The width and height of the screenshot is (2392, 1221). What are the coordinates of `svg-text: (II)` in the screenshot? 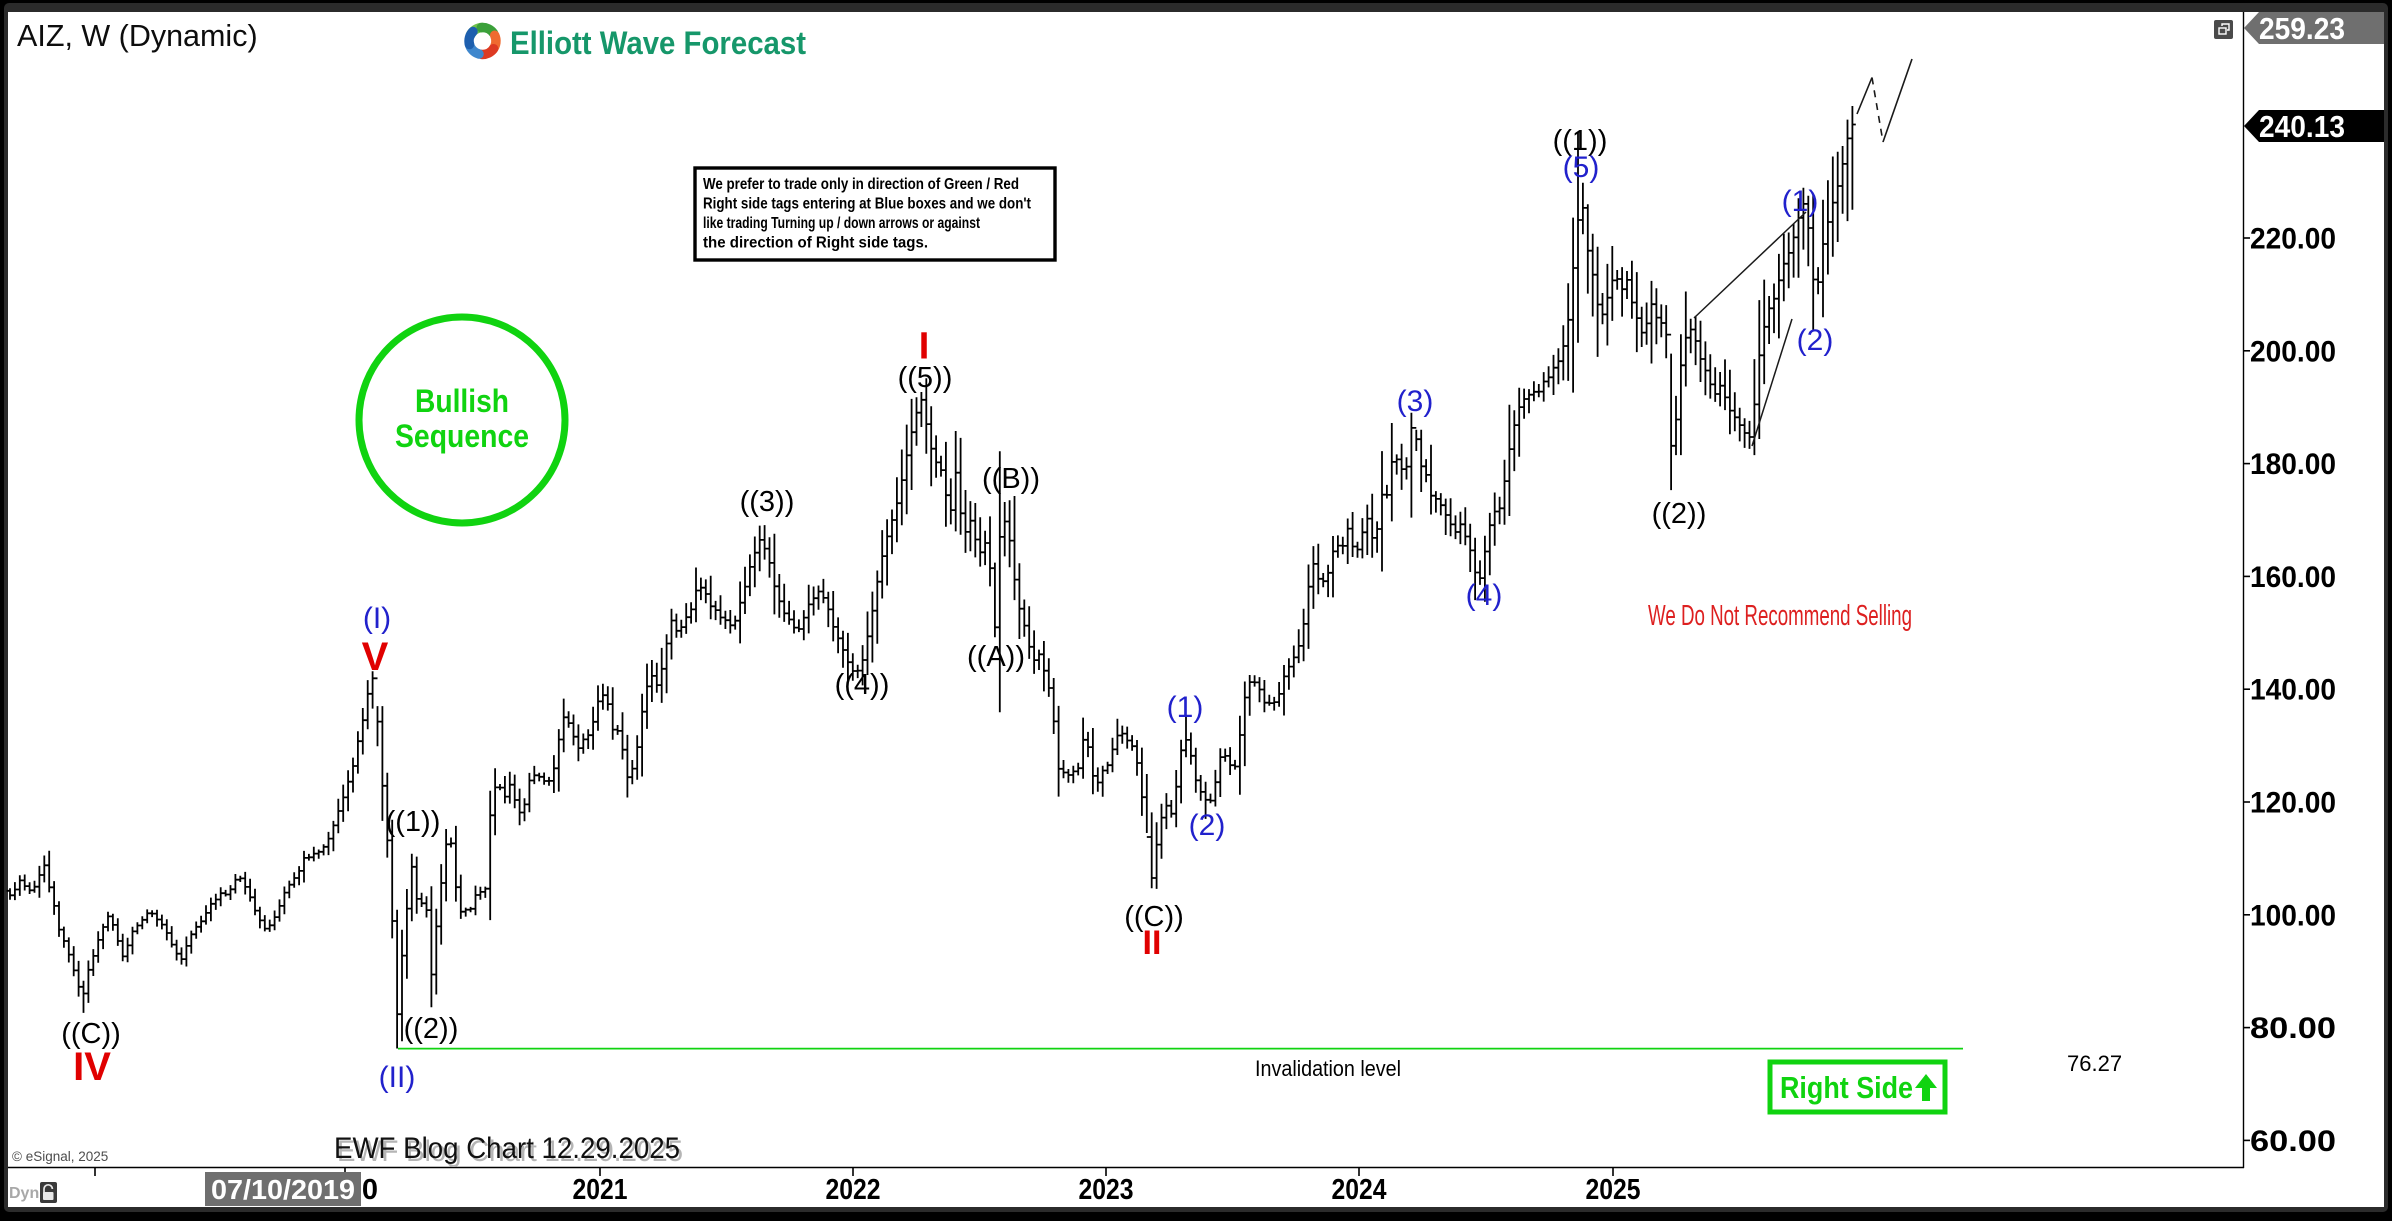 It's located at (397, 1077).